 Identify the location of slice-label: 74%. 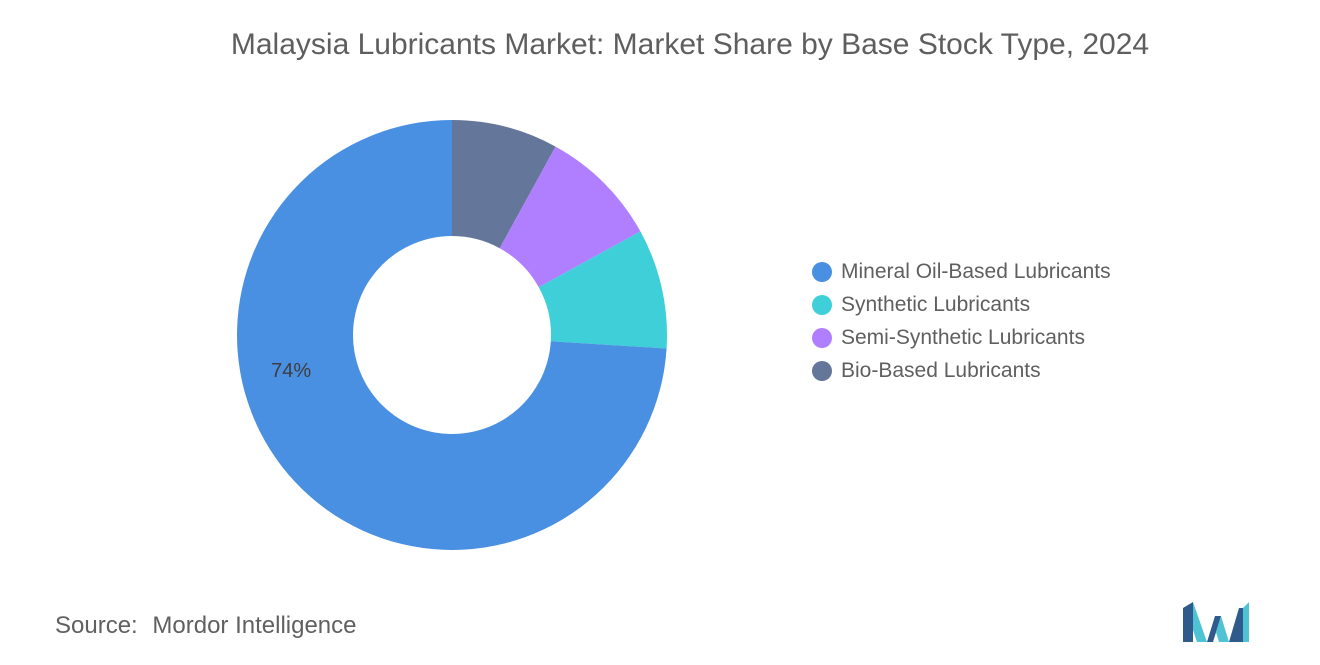
(291, 371).